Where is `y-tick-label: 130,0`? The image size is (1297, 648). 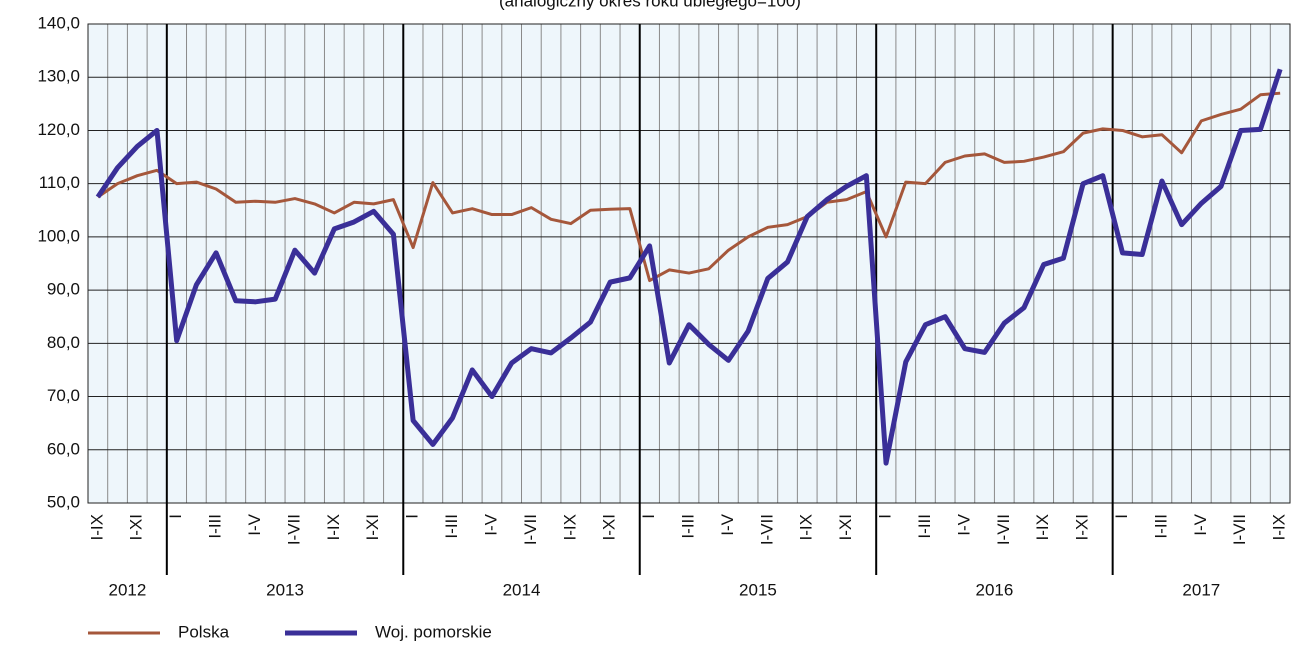 y-tick-label: 130,0 is located at coordinates (58, 76).